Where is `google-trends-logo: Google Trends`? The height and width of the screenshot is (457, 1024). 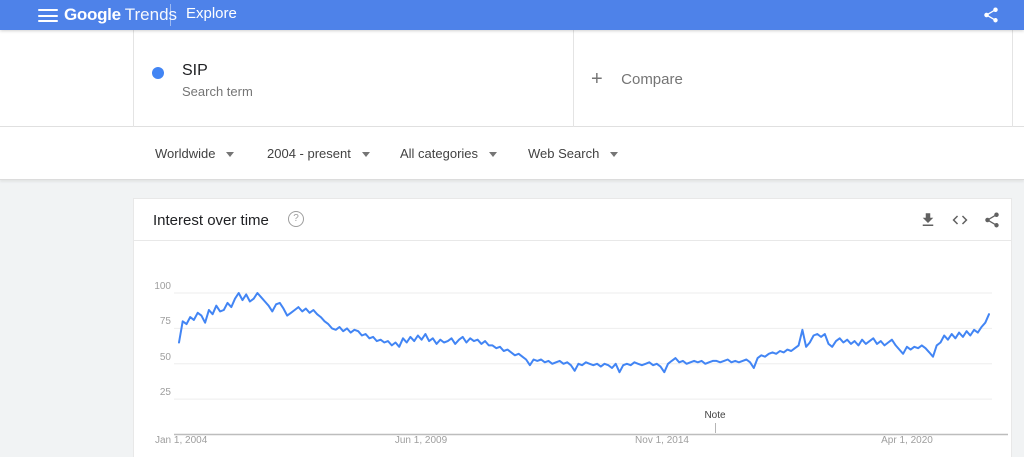
google-trends-logo: Google Trends is located at coordinates (120, 15).